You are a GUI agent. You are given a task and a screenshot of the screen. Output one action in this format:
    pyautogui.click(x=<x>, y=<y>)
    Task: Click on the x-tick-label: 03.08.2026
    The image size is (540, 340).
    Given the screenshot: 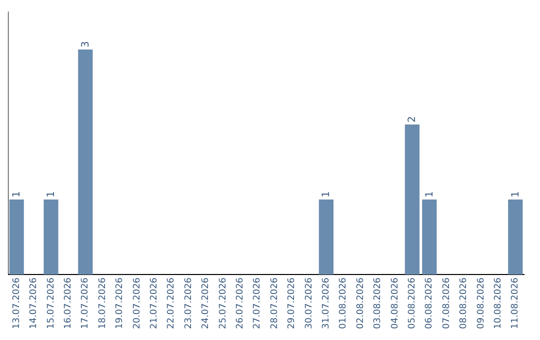 What is the action you would take?
    pyautogui.click(x=378, y=303)
    